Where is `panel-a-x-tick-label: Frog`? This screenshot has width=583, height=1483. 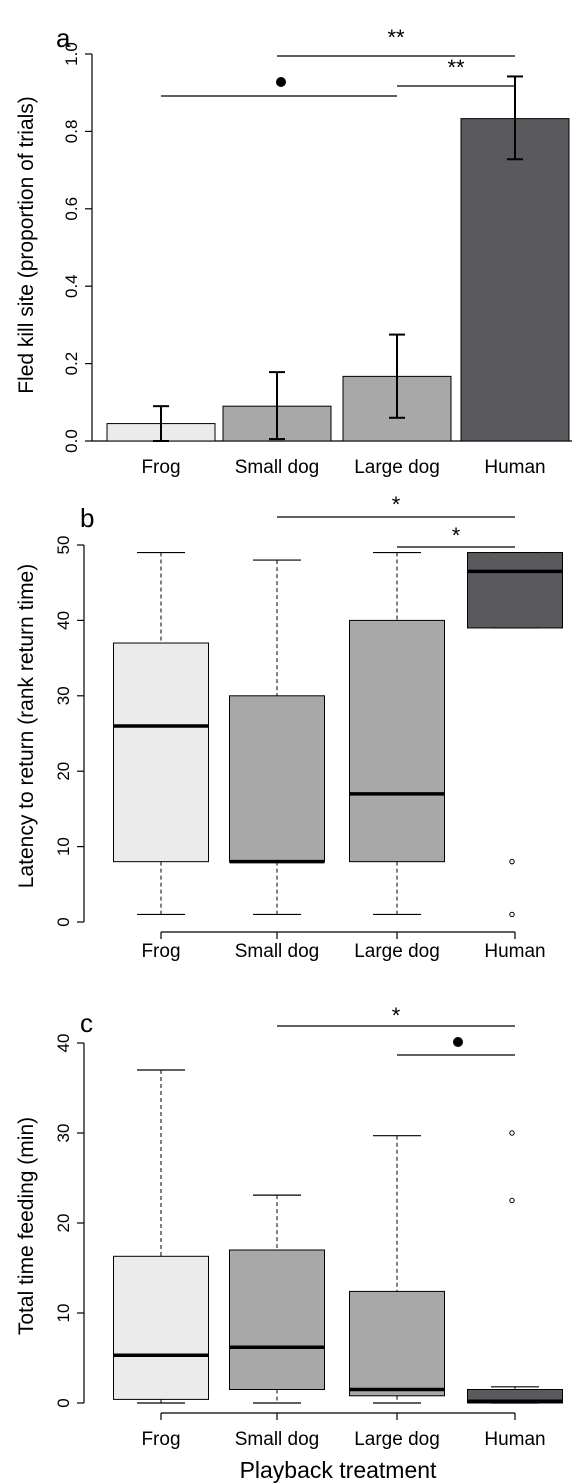 panel-a-x-tick-label: Frog is located at coordinates (160, 467).